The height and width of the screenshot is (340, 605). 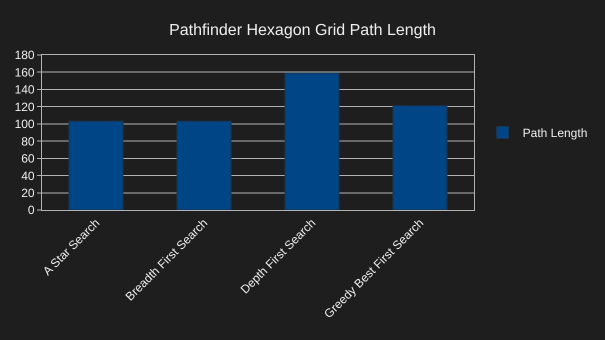 I want to click on y-tick-label: 60, so click(x=28, y=159).